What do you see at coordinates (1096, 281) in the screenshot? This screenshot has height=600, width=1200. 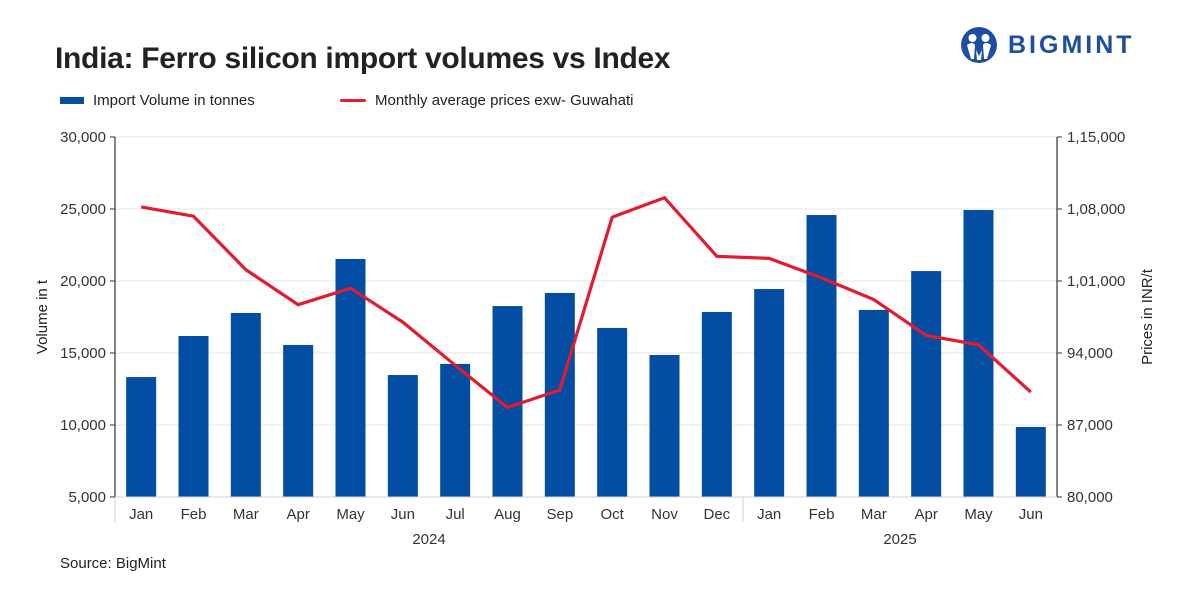 I see `right-tick-label: 1,01,000` at bounding box center [1096, 281].